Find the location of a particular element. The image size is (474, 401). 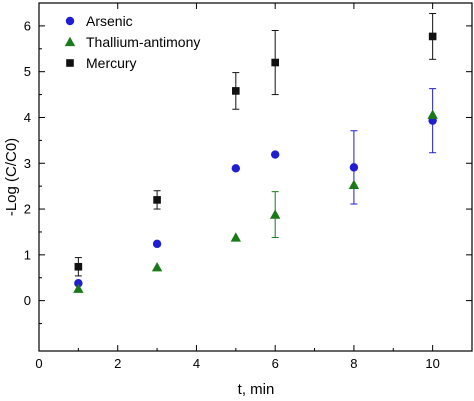

x-axis-label: t, min is located at coordinates (256, 389).